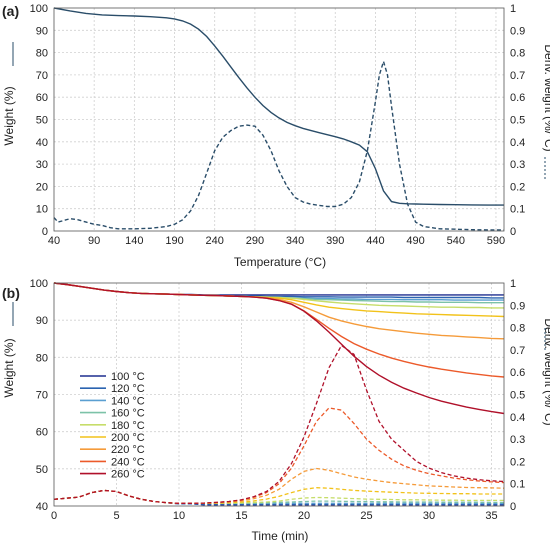 This screenshot has height=544, width=550. Describe the element at coordinates (9, 115) in the screenshot. I see `panel-a-ylabel: Weight (%)` at that location.